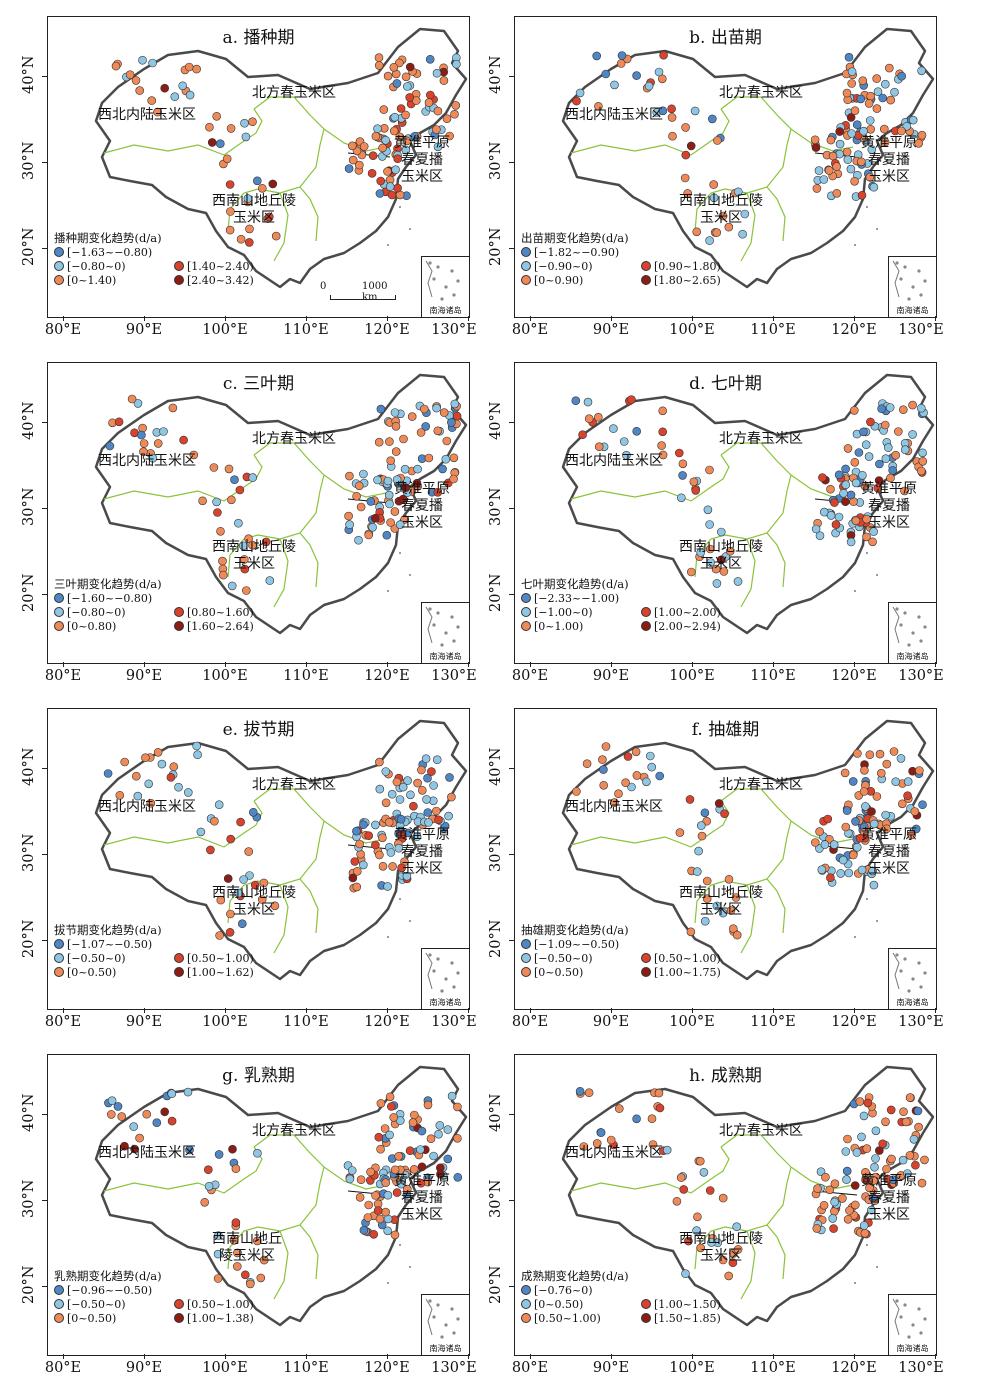 This screenshot has height=1388, width=987. I want to click on legend-row: [−0.90~0) [0.90~1.80), so click(621, 267).